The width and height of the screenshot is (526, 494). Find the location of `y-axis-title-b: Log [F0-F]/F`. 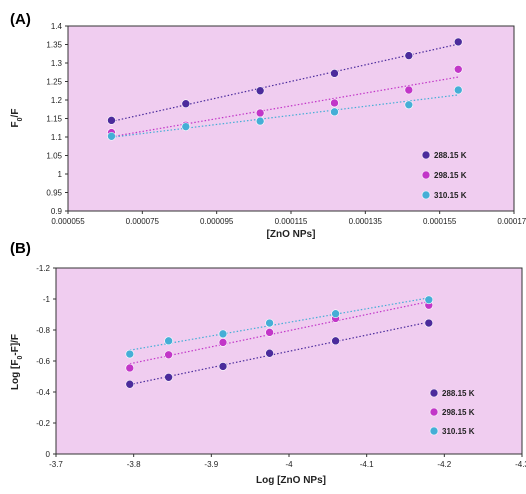

y-axis-title-b: Log [F0-F]/F is located at coordinates (17, 362).